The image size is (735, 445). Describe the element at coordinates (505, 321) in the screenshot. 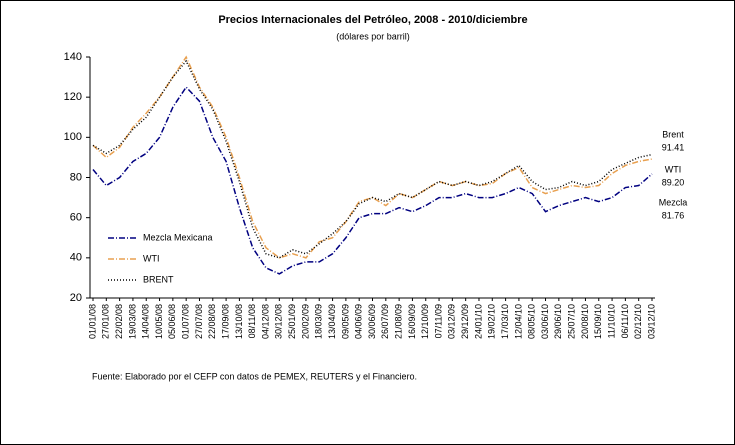

I see `x-tick-label: 17/03/10` at that location.